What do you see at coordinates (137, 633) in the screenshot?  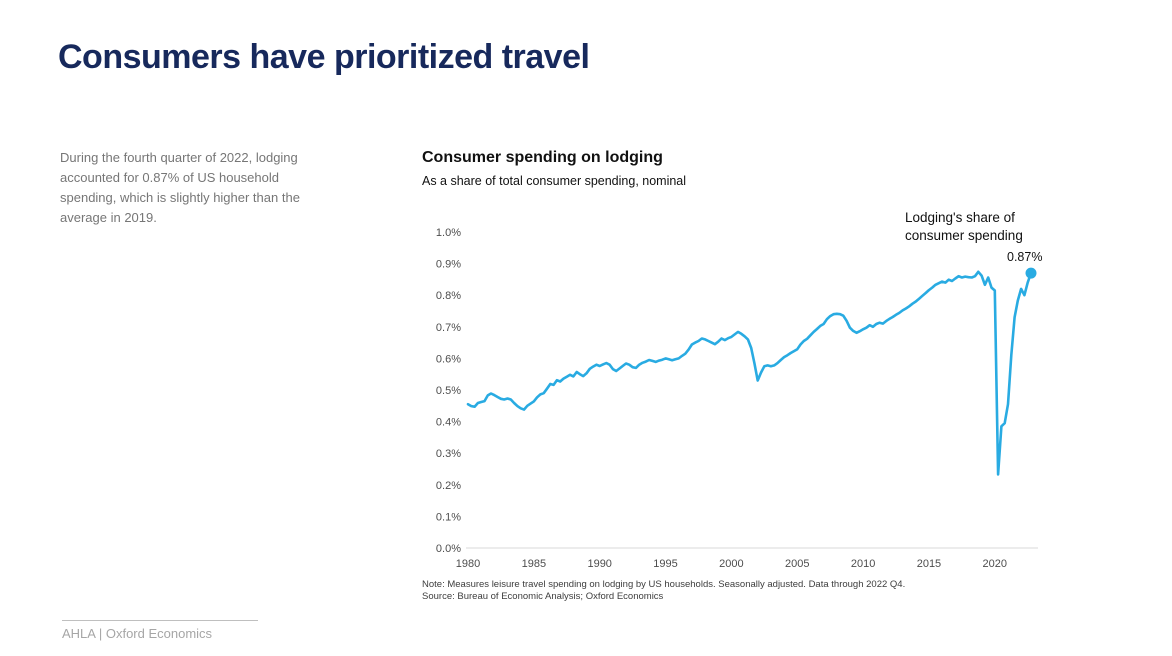 I see `footer-brand-text: AHLA | Oxford Economics` at bounding box center [137, 633].